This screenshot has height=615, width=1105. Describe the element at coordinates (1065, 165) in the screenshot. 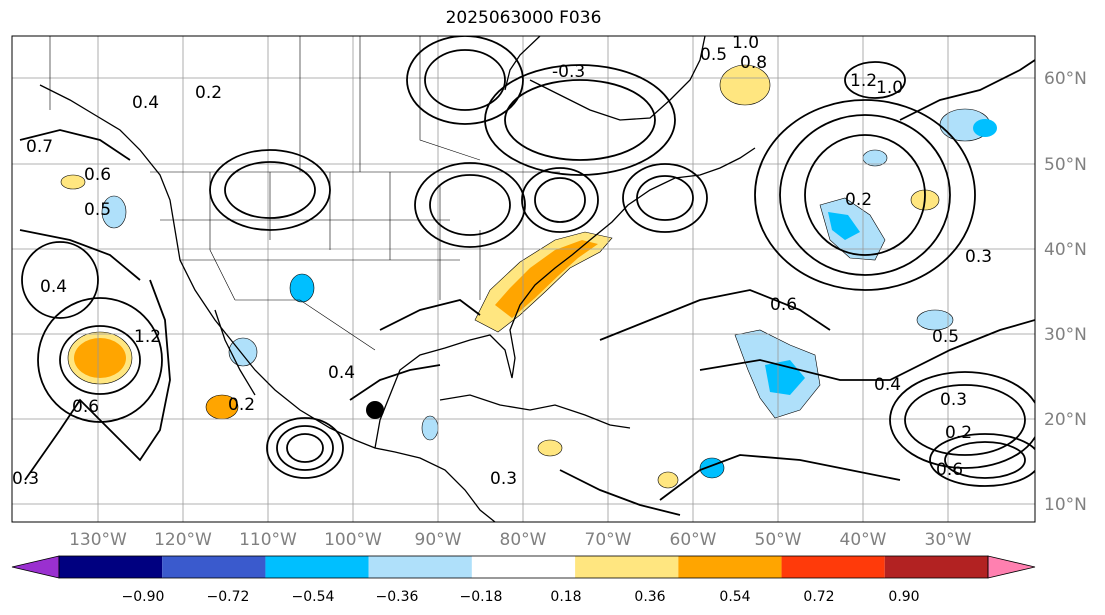

I see `lat-tick-label: 50°N` at that location.